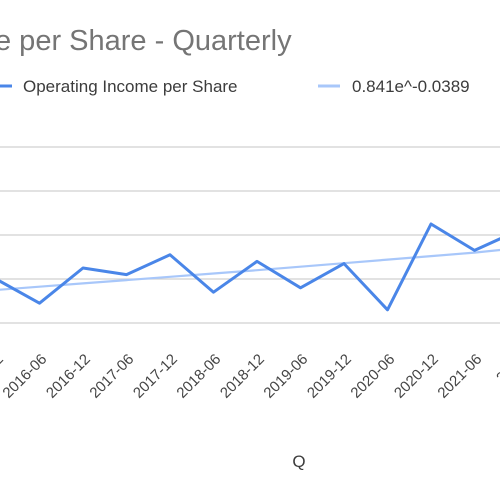 The width and height of the screenshot is (500, 500). What do you see at coordinates (411, 86) in the screenshot?
I see `legend-label-trendline: 0.841e^-0.0389` at bounding box center [411, 86].